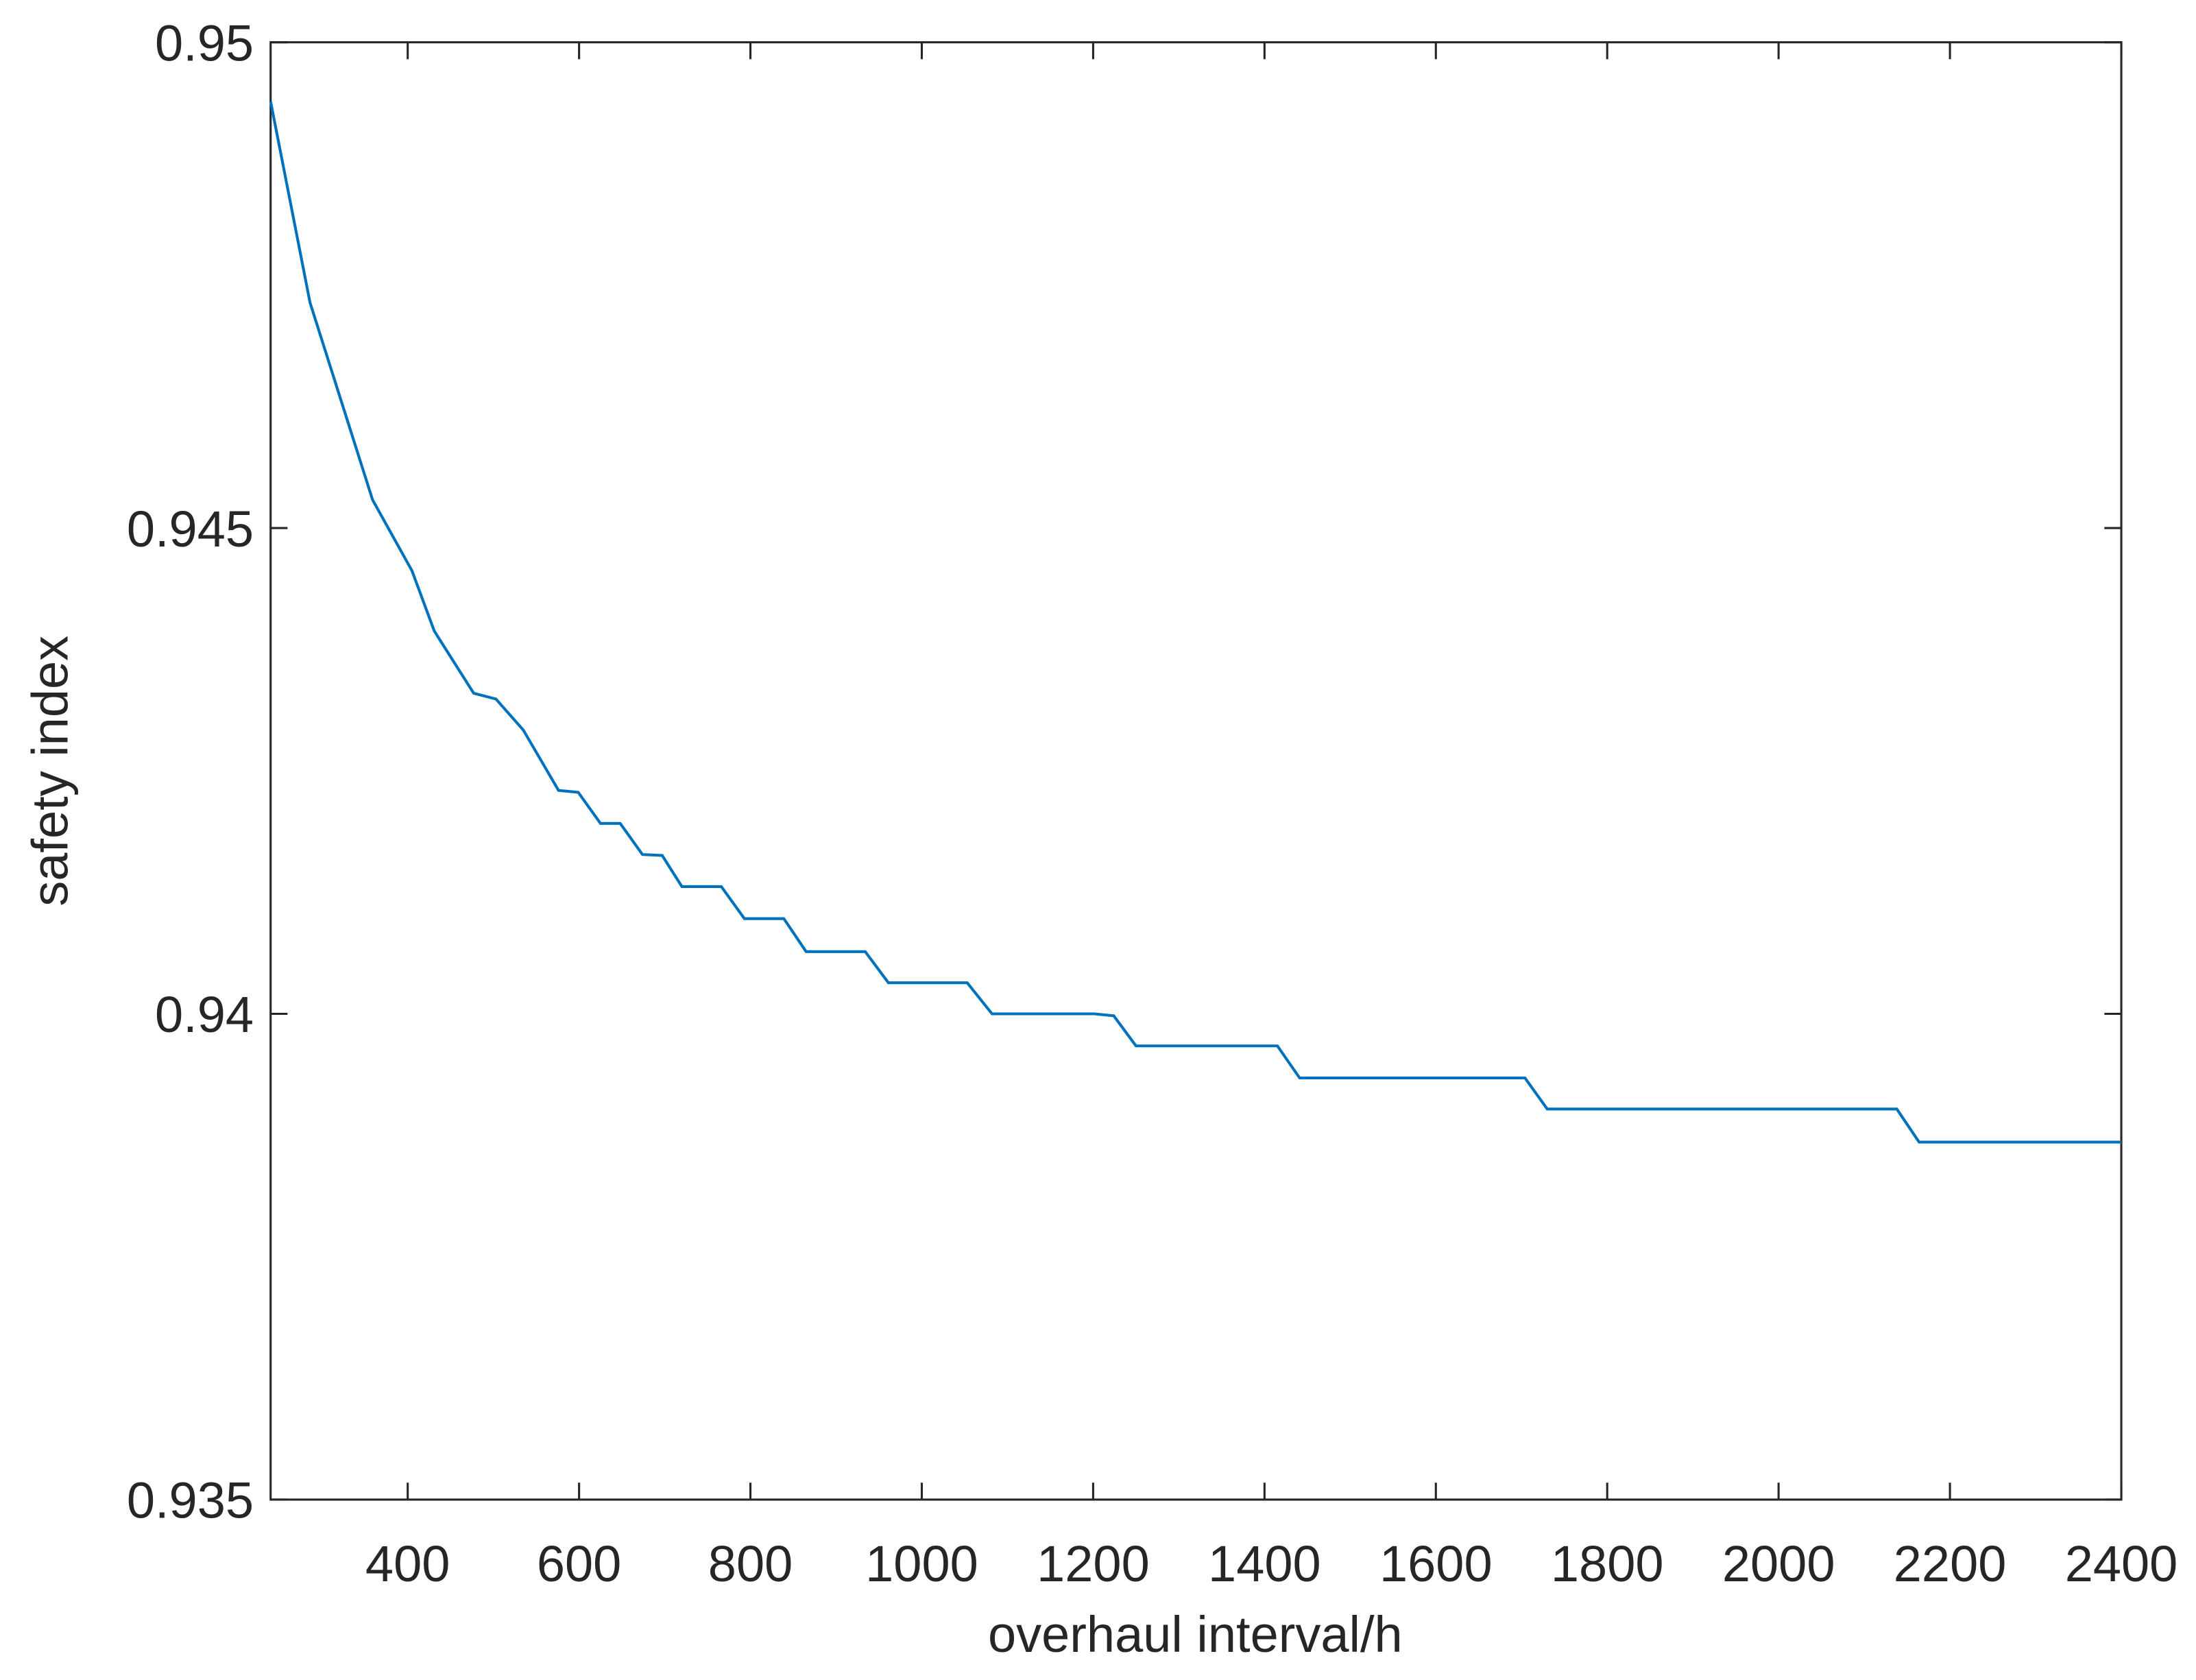 The height and width of the screenshot is (1680, 2196). What do you see at coordinates (2121, 1563) in the screenshot?
I see `x-tick-label: 2400` at bounding box center [2121, 1563].